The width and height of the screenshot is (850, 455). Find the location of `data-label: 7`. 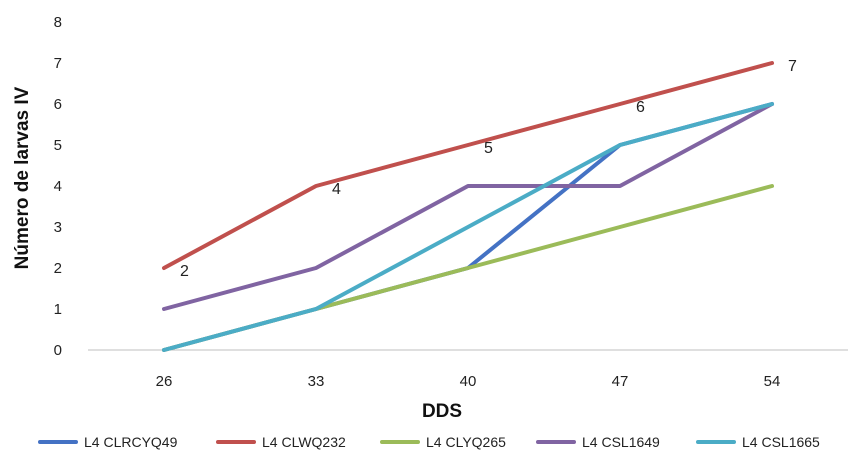

data-label: 7 is located at coordinates (792, 66).